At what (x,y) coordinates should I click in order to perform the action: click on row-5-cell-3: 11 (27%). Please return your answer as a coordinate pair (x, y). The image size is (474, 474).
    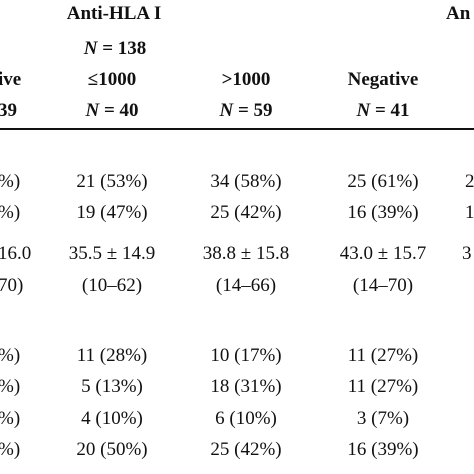
    Looking at the image, I should click on (383, 386).